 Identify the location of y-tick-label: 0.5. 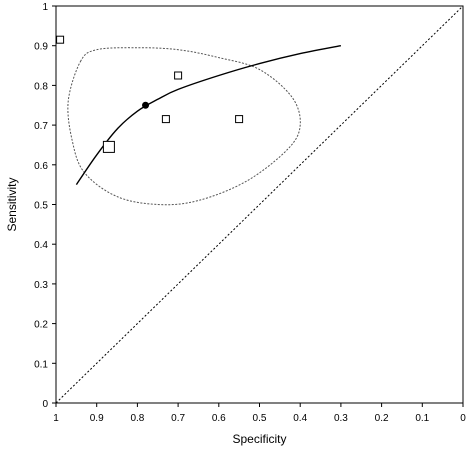
(41, 206).